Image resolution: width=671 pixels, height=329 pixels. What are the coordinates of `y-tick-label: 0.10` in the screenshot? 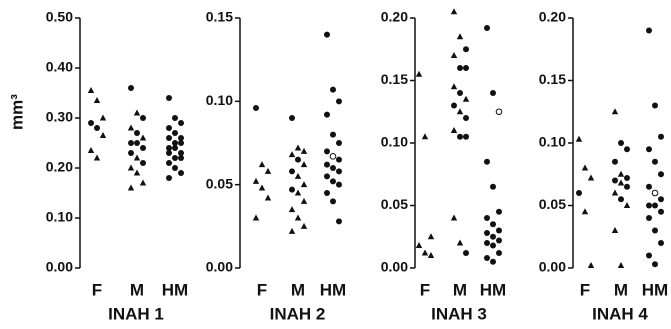 It's located at (394, 142).